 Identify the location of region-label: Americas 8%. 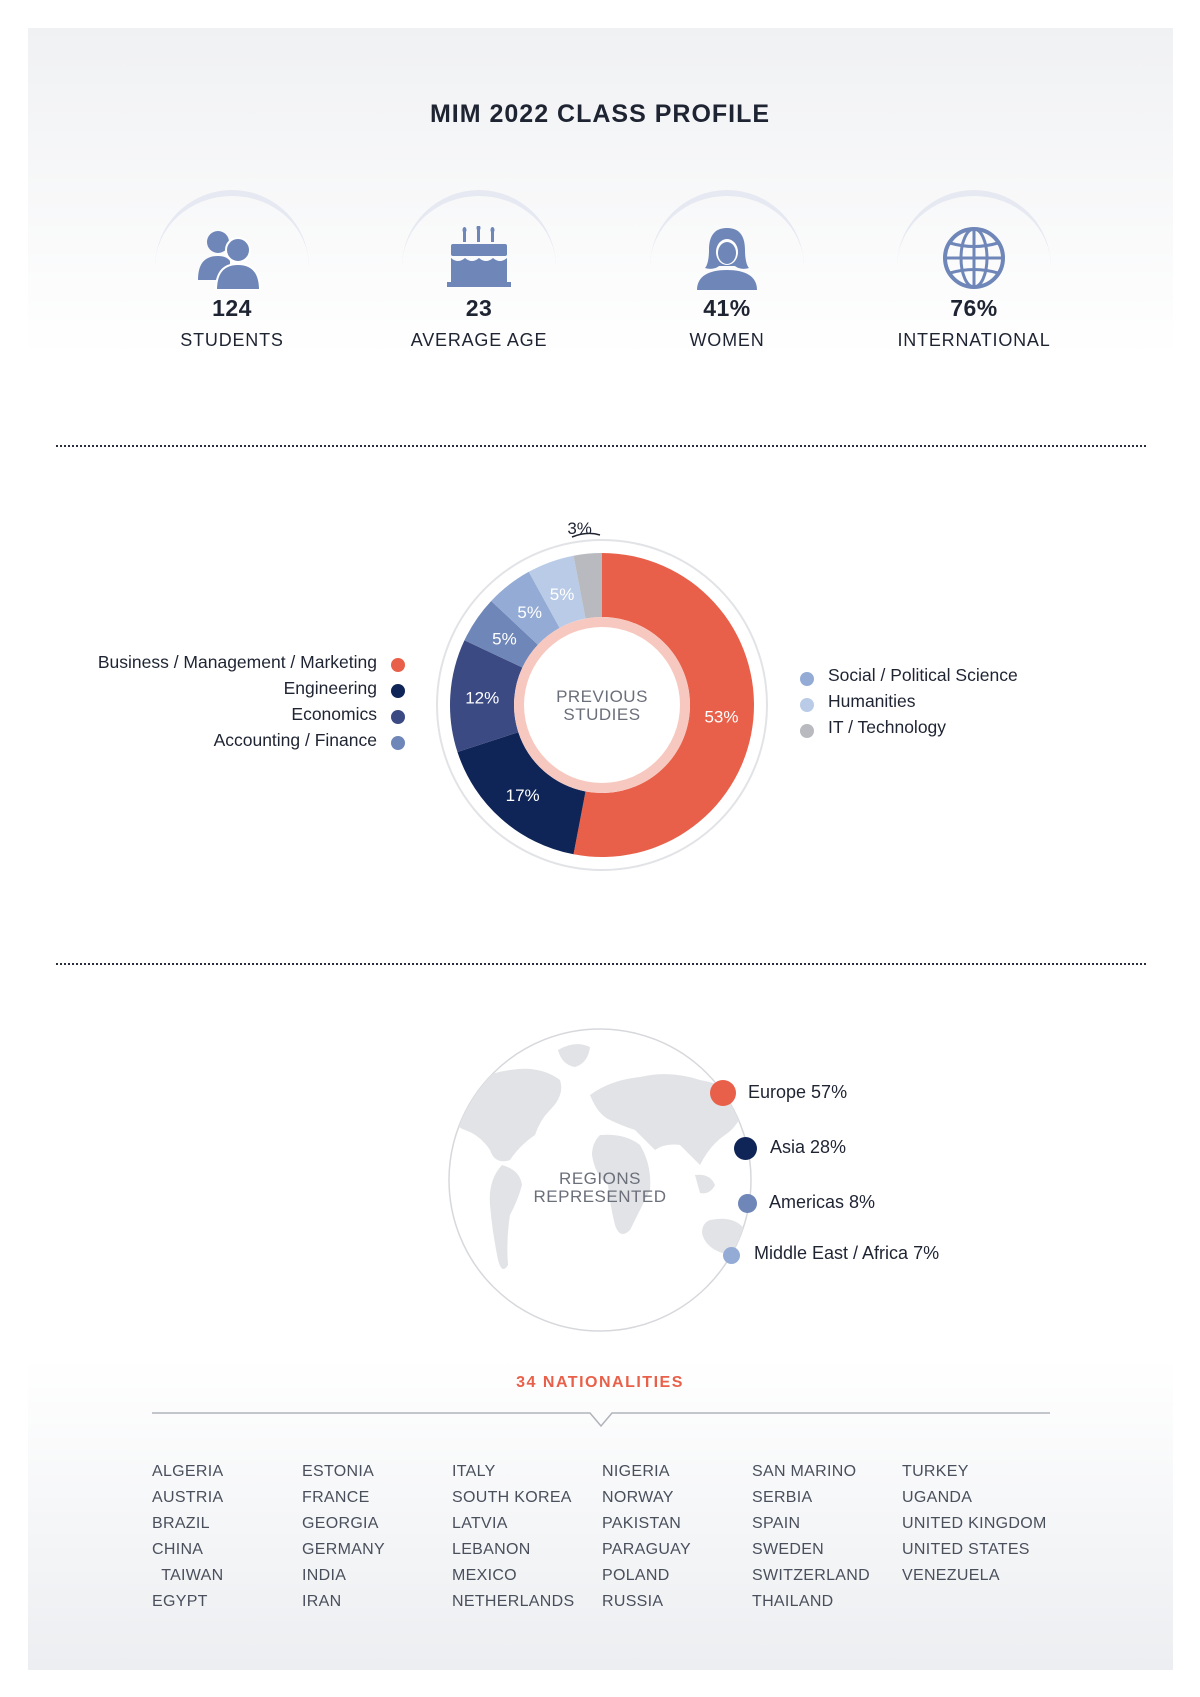
(822, 1202).